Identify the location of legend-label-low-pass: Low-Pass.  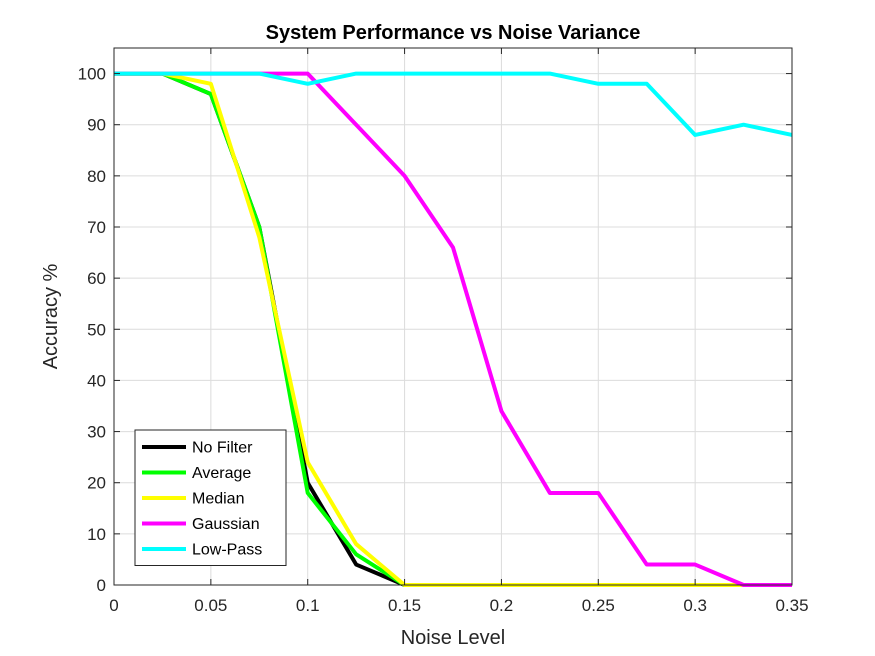
(227, 550).